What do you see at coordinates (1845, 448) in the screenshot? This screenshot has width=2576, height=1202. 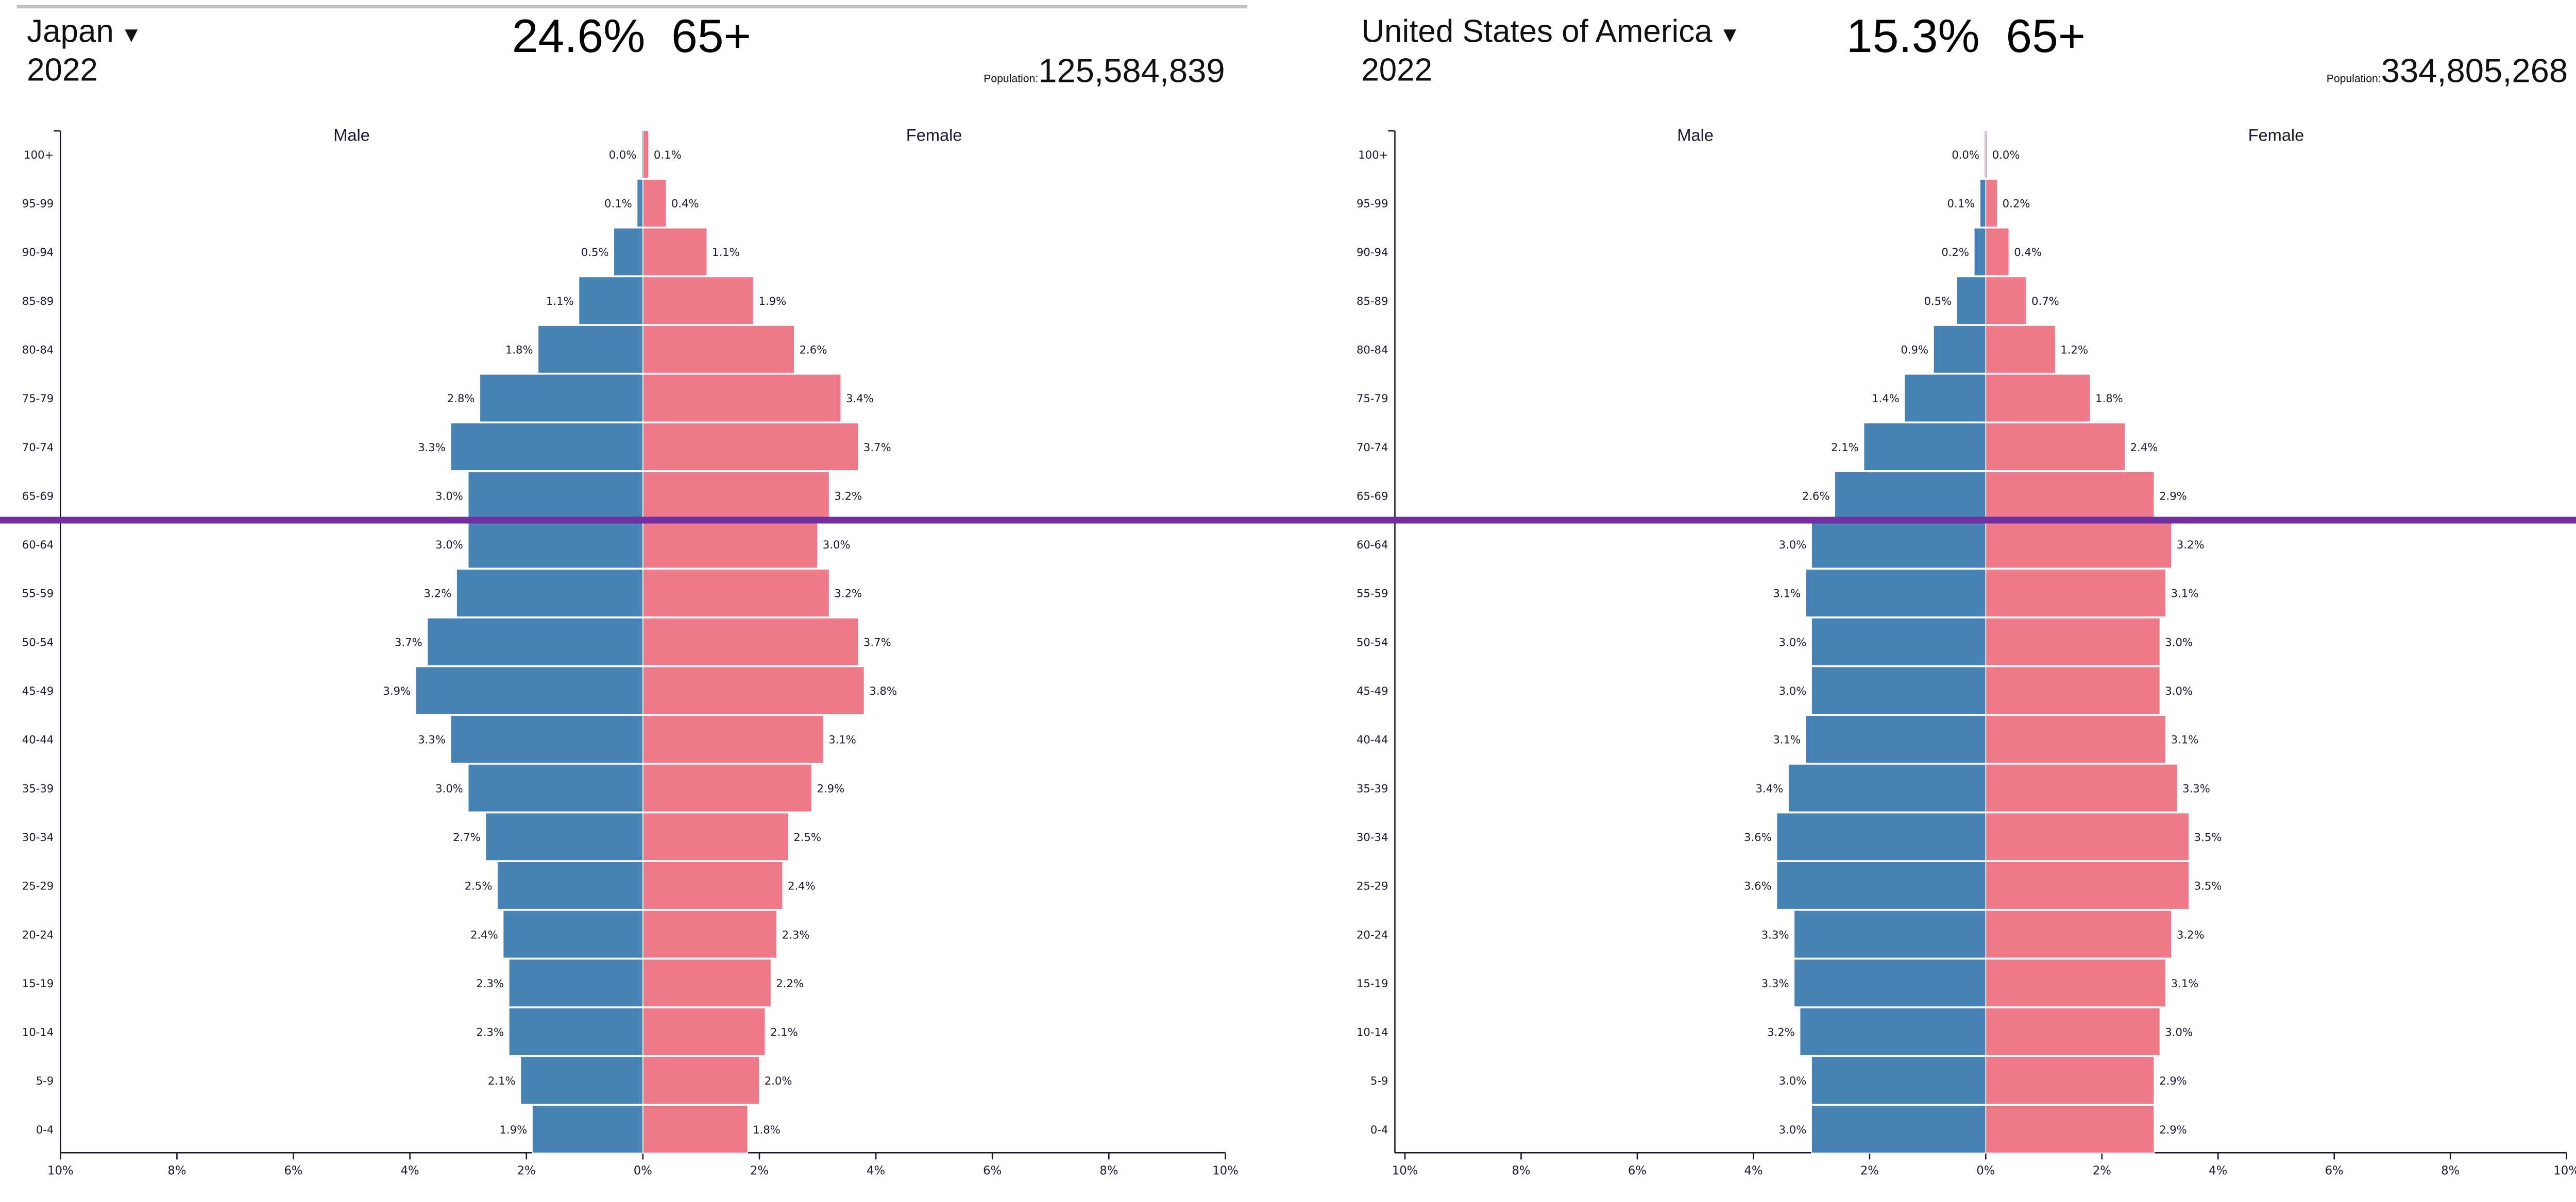 I see `male-value-label: 2.1%` at bounding box center [1845, 448].